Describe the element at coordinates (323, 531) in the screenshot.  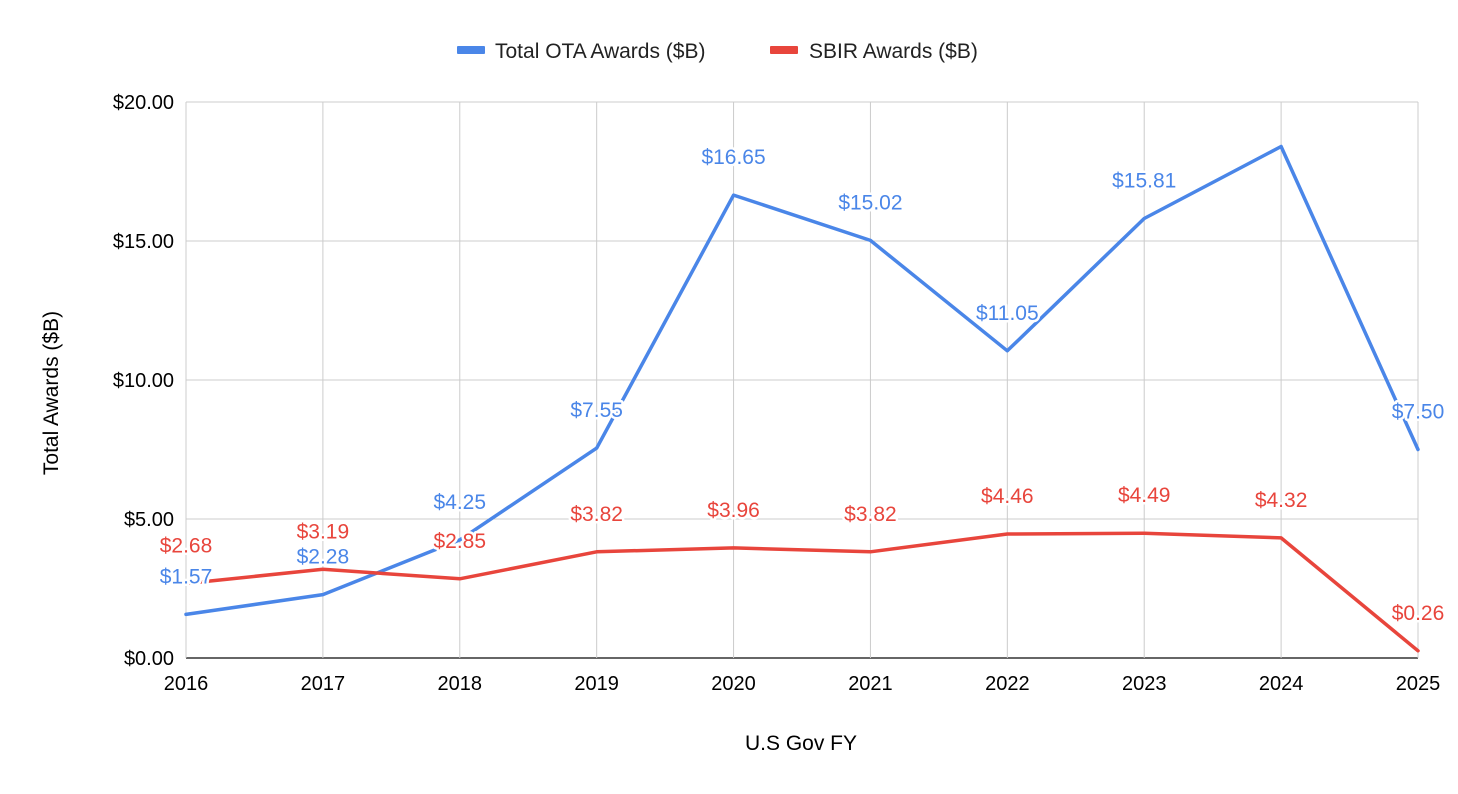
I see `data-label-sbir: $3.19` at that location.